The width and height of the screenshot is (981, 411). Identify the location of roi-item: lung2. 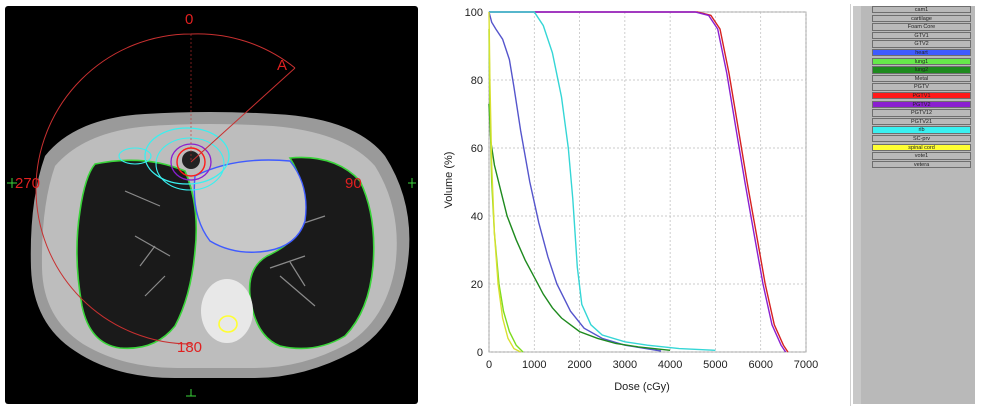
(921, 70).